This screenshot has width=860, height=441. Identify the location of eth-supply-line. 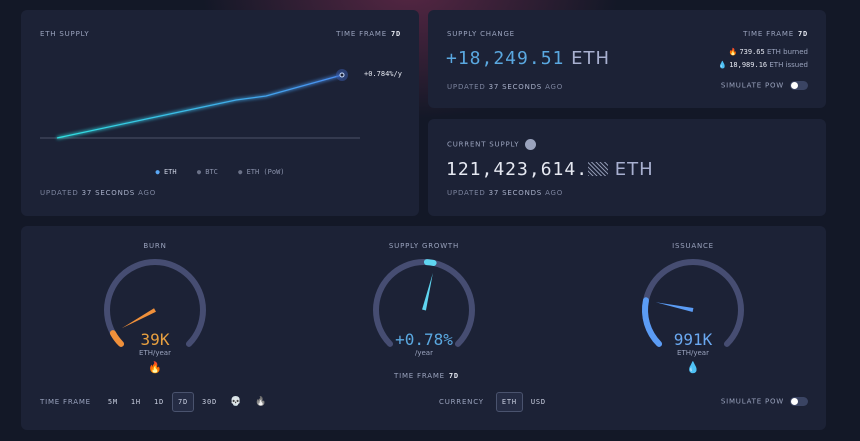
(199, 106).